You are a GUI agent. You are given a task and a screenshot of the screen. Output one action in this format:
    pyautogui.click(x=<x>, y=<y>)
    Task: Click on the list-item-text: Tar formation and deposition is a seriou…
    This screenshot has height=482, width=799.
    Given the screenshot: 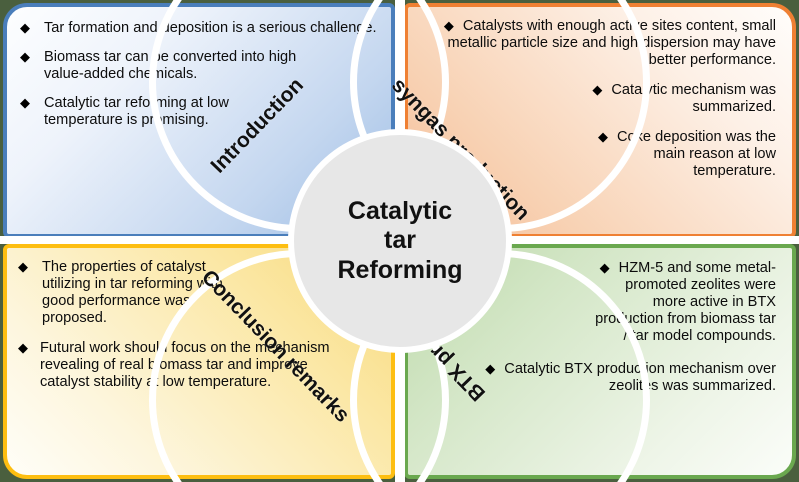 What is the action you would take?
    pyautogui.click(x=210, y=28)
    